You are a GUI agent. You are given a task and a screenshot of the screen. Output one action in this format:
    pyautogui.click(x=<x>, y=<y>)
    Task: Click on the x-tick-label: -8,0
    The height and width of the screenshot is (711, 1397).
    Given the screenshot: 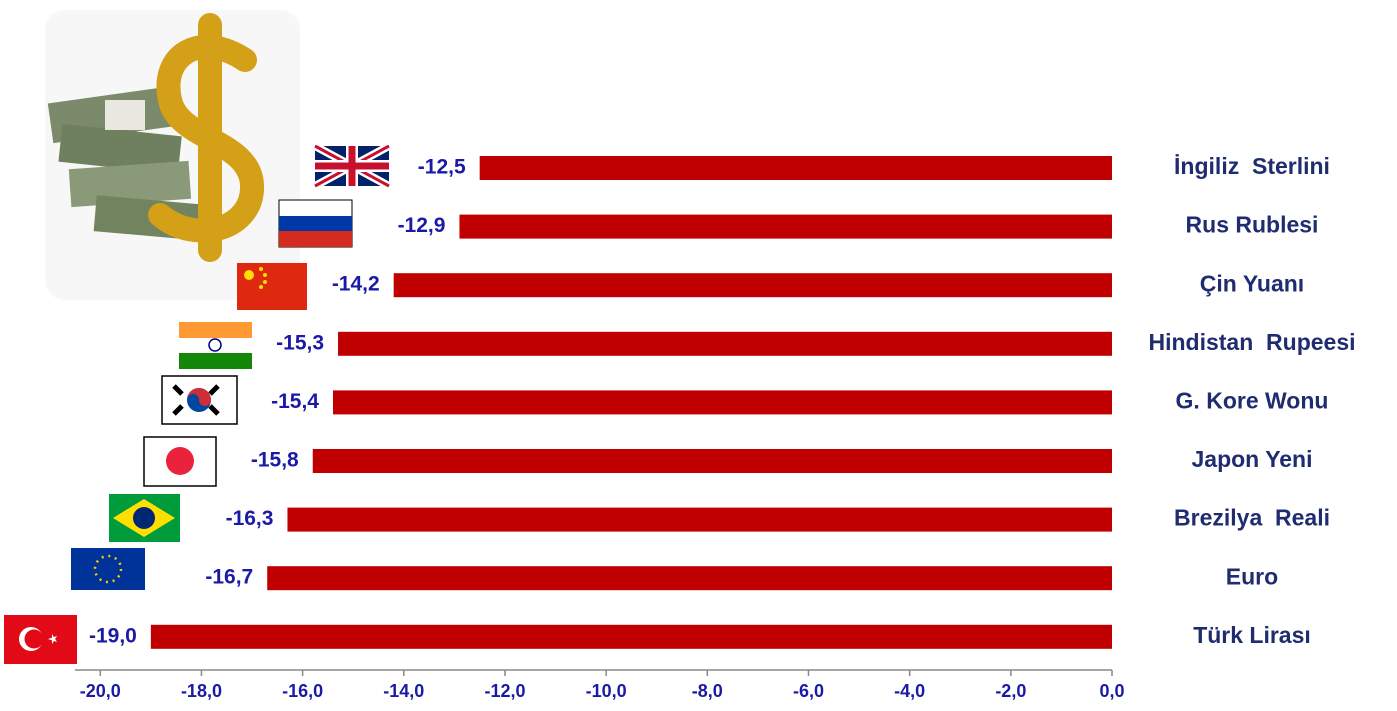 What is the action you would take?
    pyautogui.click(x=707, y=691)
    